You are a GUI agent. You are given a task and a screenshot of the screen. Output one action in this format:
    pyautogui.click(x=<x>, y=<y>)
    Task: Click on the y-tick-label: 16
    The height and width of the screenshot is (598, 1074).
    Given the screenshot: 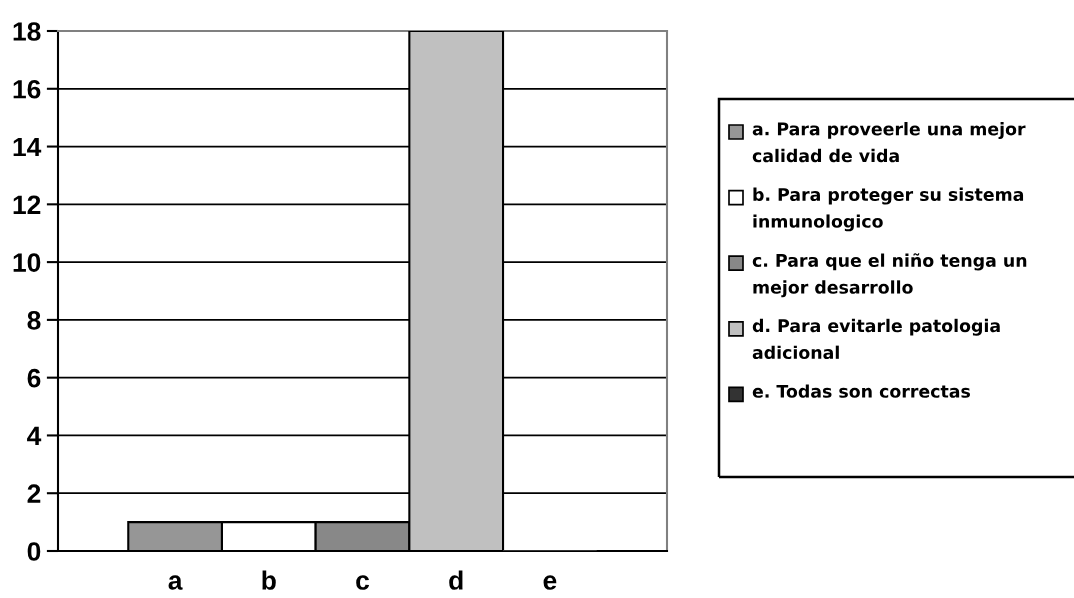 What is the action you would take?
    pyautogui.click(x=27, y=89)
    